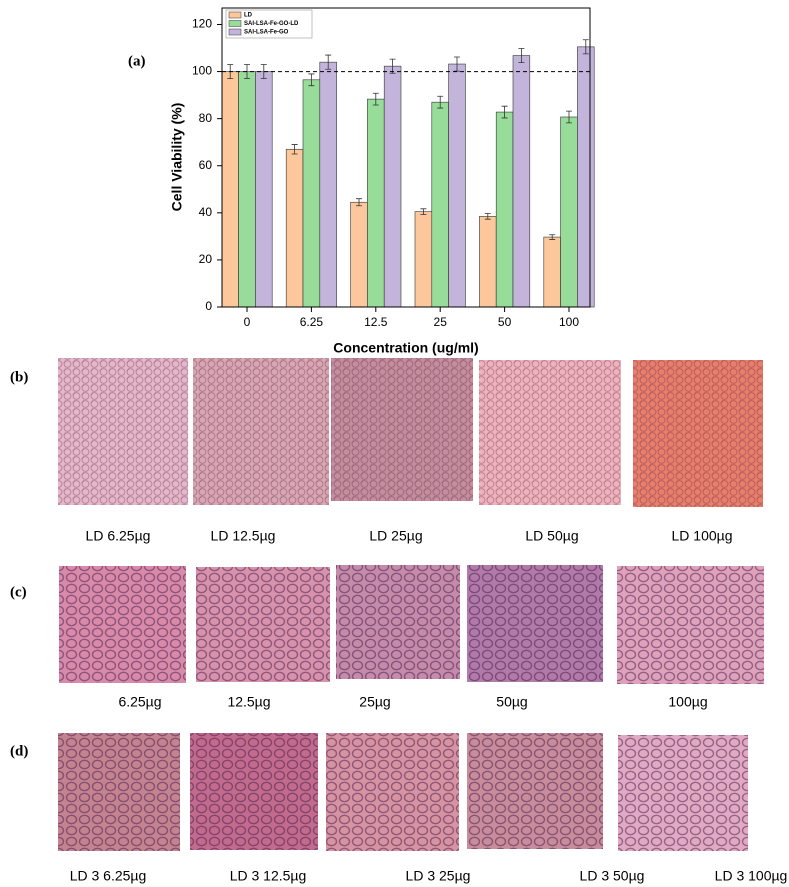  I want to click on image-caption: LD 12.5µg, so click(243, 536).